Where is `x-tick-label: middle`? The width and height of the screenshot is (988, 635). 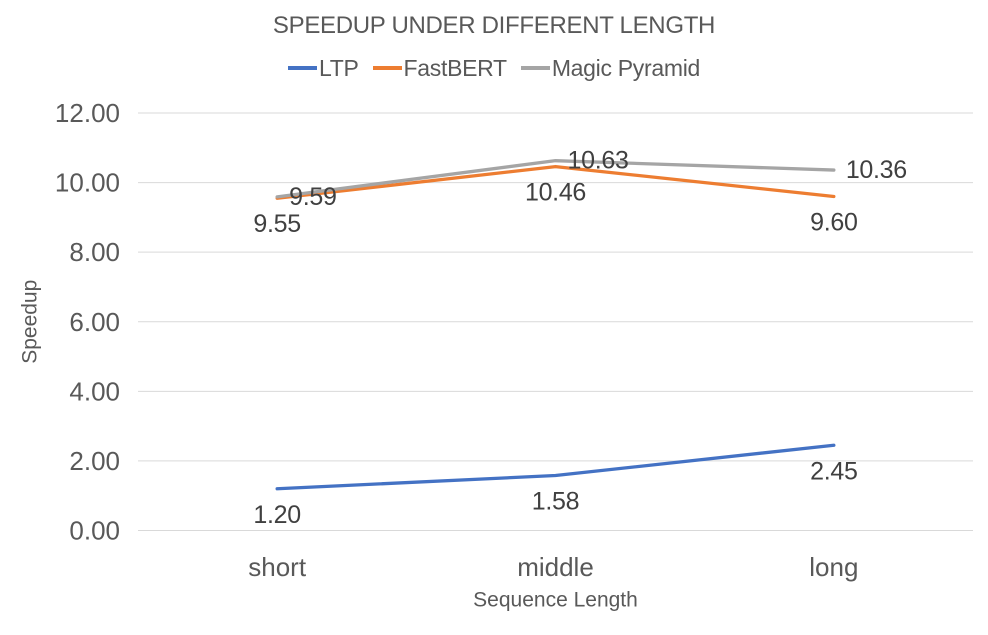 x-tick-label: middle is located at coordinates (555, 567).